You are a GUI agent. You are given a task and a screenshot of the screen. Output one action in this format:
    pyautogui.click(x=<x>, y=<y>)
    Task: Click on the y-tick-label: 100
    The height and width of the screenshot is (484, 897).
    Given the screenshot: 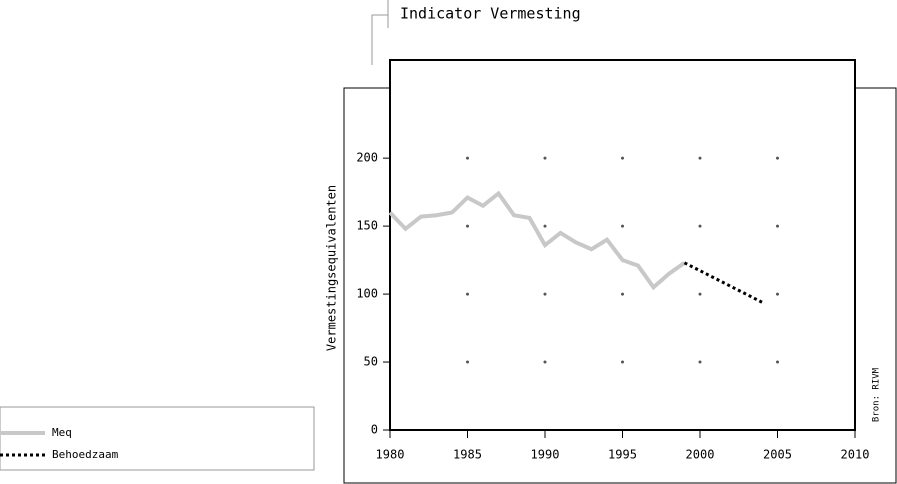 What is the action you would take?
    pyautogui.click(x=367, y=294)
    